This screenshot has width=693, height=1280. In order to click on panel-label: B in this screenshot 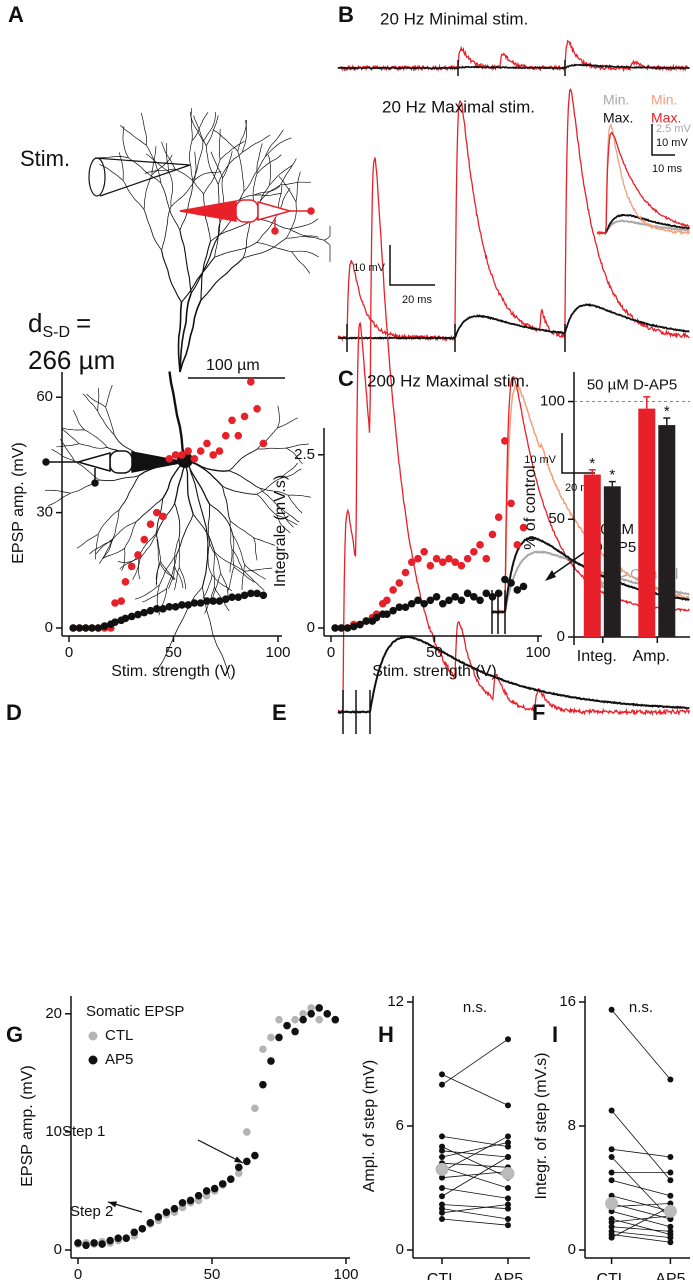, I will do `click(346, 14)`.